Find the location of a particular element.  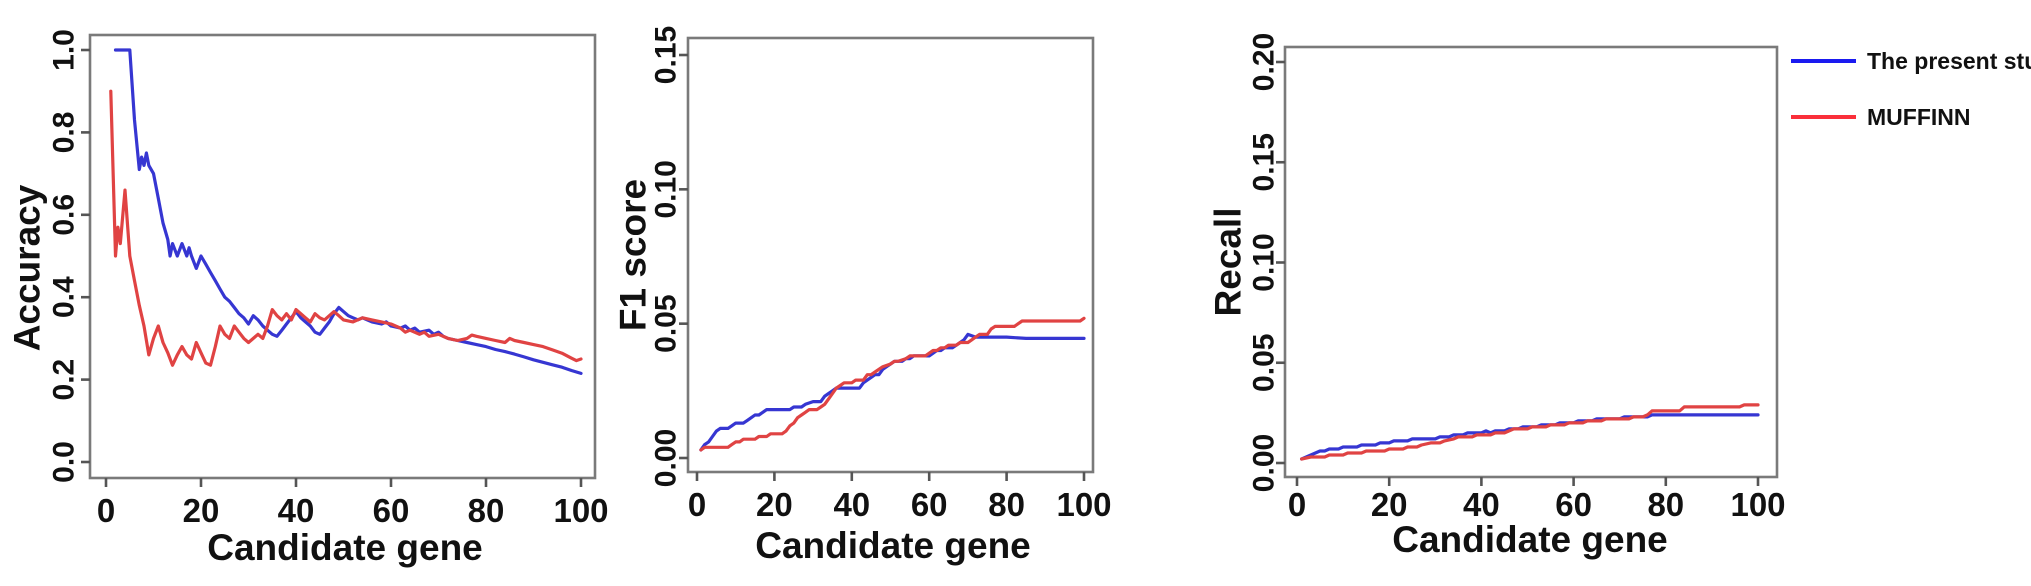

y-axis-title: F1 score is located at coordinates (633, 255).